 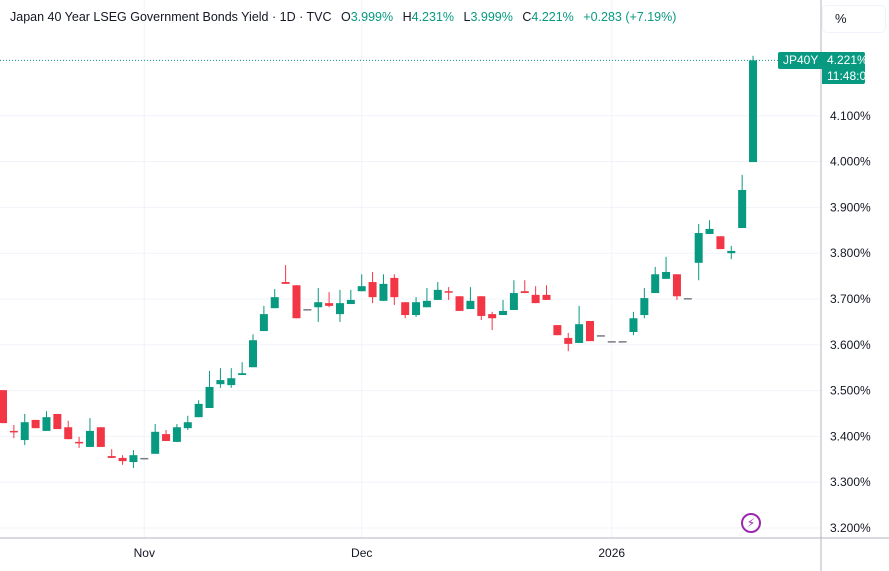 What do you see at coordinates (345, 17) in the screenshot?
I see `open-label: O` at bounding box center [345, 17].